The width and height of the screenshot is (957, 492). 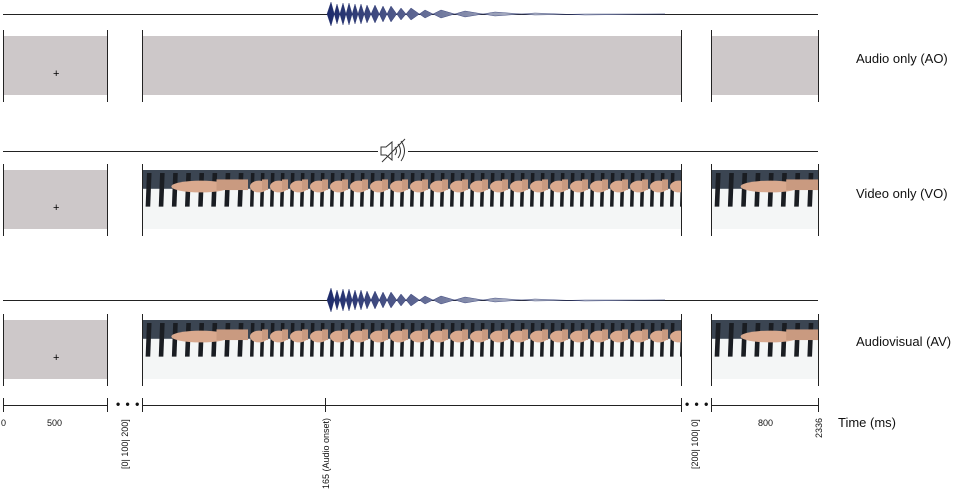 What do you see at coordinates (393, 151) in the screenshot?
I see `speaker-muted-icon` at bounding box center [393, 151].